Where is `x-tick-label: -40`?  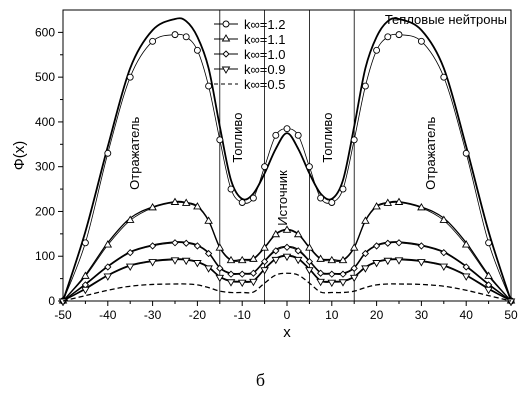
x-tick-label: -40 is located at coordinates (108, 315).